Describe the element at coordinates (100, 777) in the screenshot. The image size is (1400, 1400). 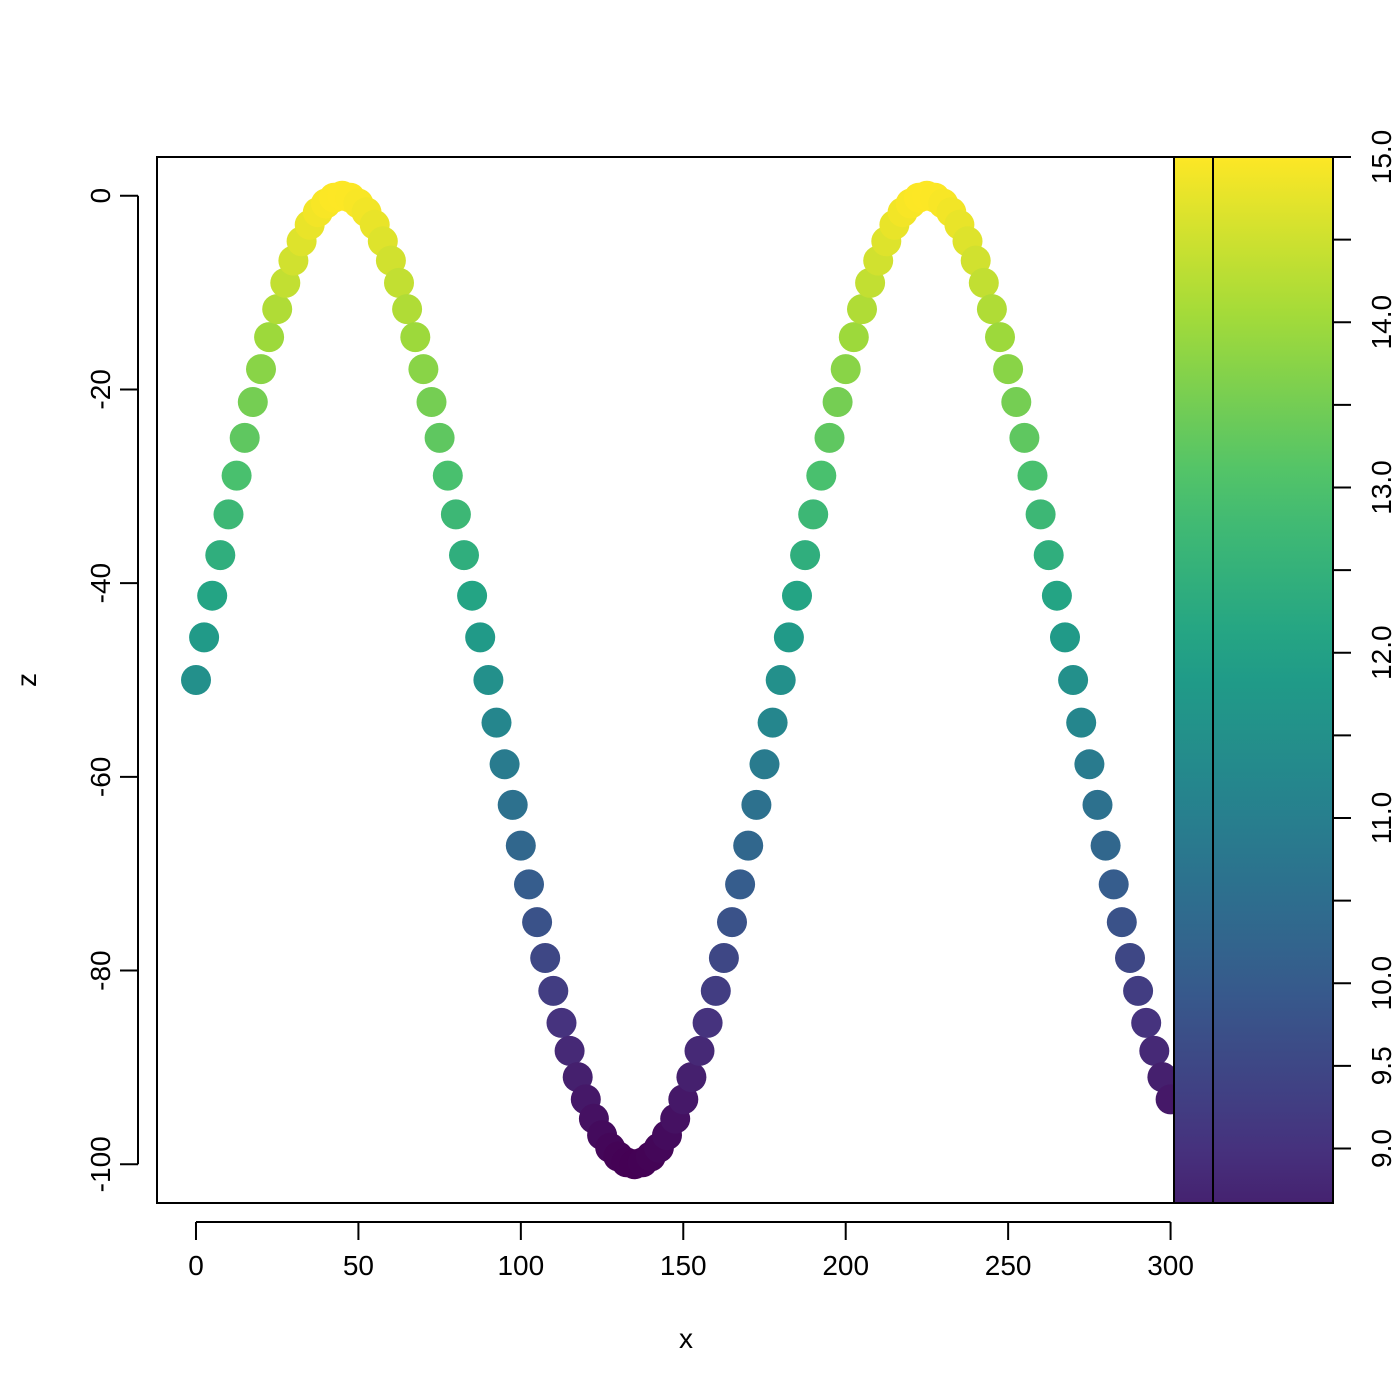
I see `y-tick-label: -60` at that location.